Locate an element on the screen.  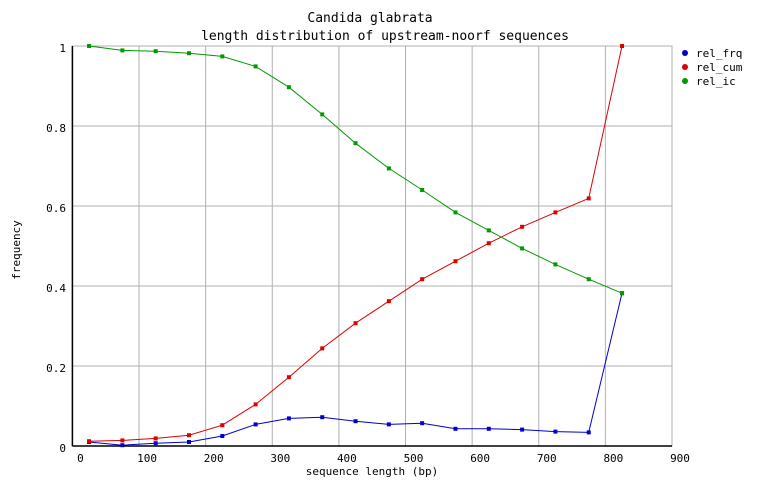
y-axis-label: frequency is located at coordinates (16, 250).